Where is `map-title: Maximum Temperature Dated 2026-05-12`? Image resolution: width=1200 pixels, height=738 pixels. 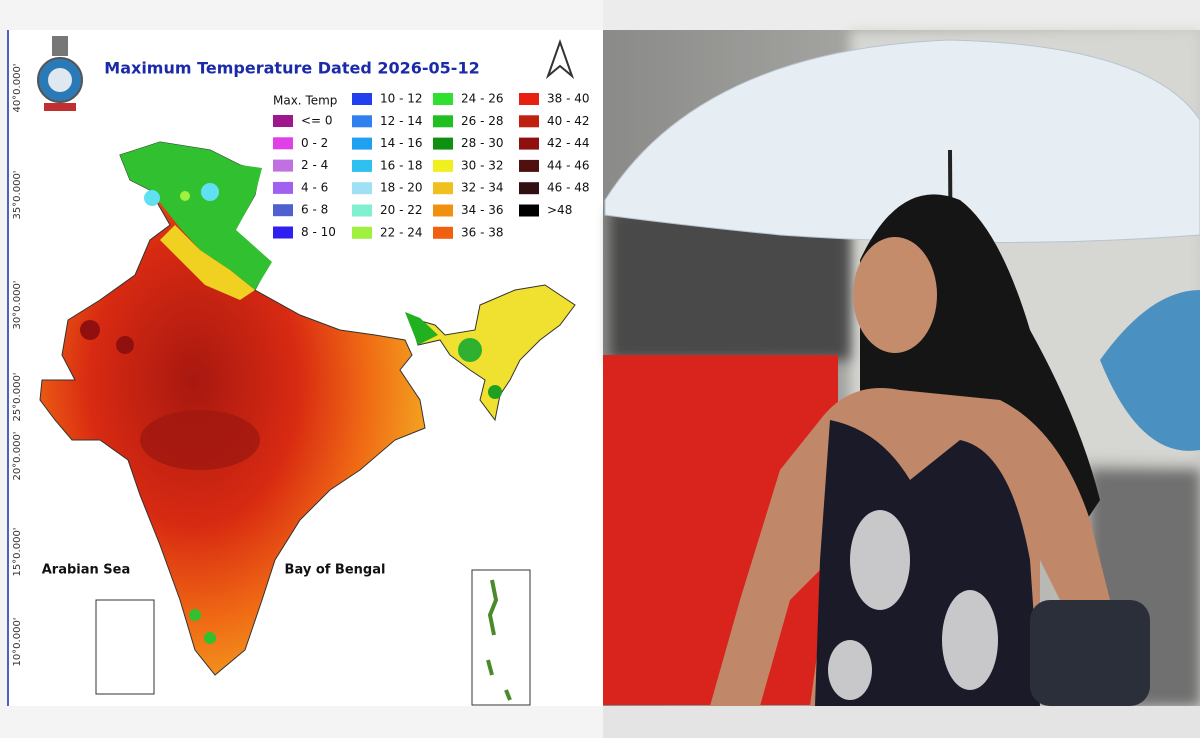 map-title: Maximum Temperature Dated 2026-05-12 is located at coordinates (291, 68).